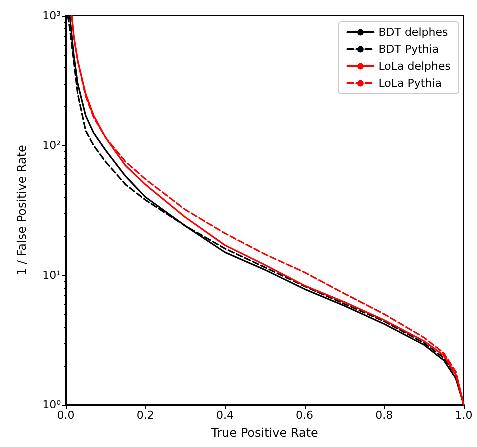 The image size is (477, 447). Describe the element at coordinates (385, 415) in the screenshot. I see `x-tick-label: 0.8` at that location.